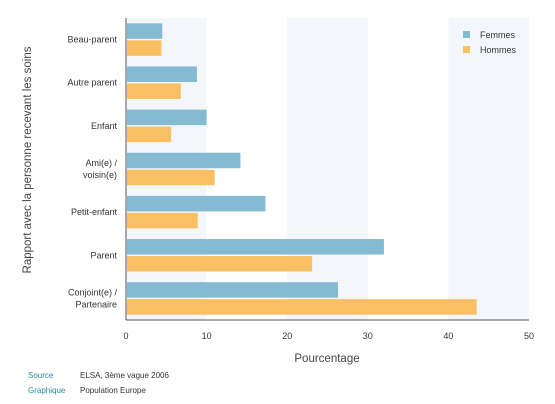 This screenshot has height=404, width=555. Describe the element at coordinates (448, 336) in the screenshot. I see `x-tick-label: 40` at that location.